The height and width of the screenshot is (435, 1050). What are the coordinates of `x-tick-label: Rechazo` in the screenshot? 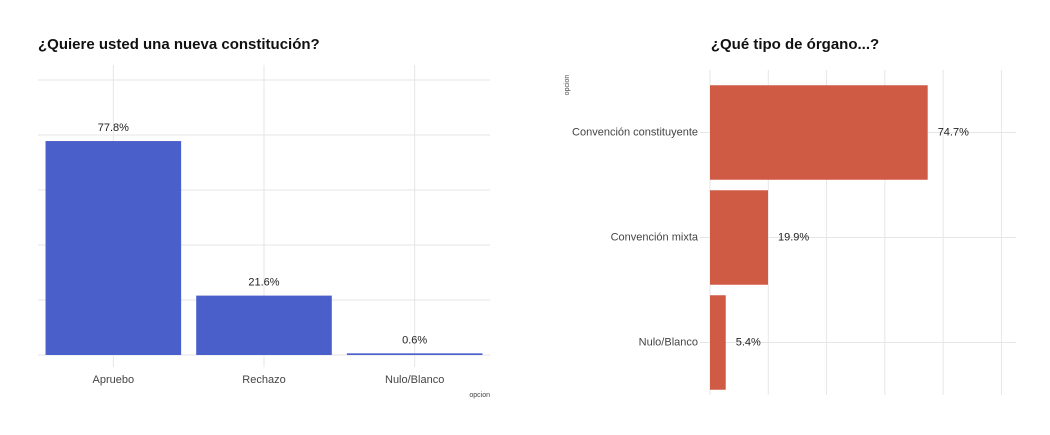 It's located at (263, 380).